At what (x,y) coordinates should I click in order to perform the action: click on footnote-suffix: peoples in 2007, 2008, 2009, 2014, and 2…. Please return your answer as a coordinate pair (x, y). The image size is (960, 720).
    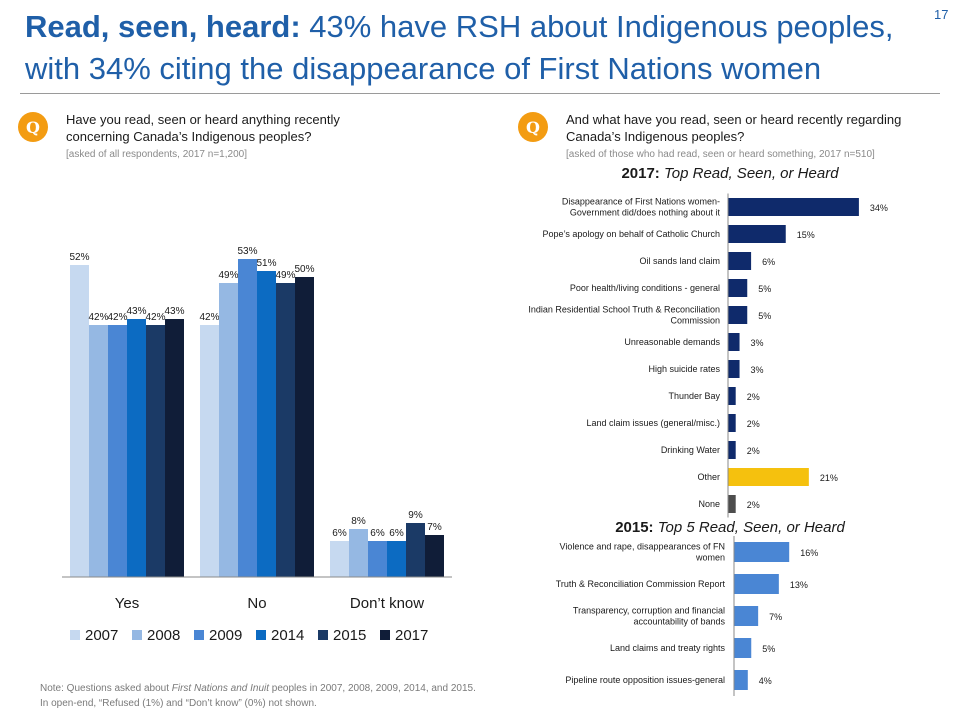
    Looking at the image, I should click on (258, 696).